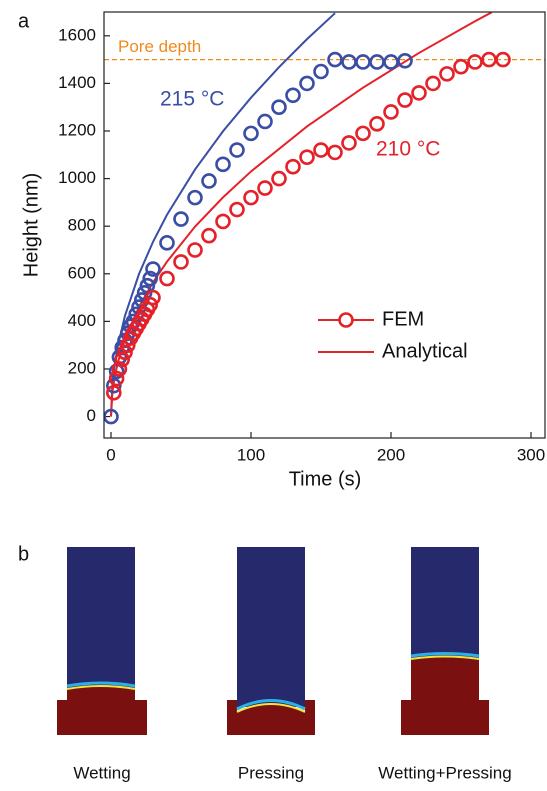 This screenshot has height=791, width=547. Describe the element at coordinates (91, 415) in the screenshot. I see `y-tick-label: 0` at that location.